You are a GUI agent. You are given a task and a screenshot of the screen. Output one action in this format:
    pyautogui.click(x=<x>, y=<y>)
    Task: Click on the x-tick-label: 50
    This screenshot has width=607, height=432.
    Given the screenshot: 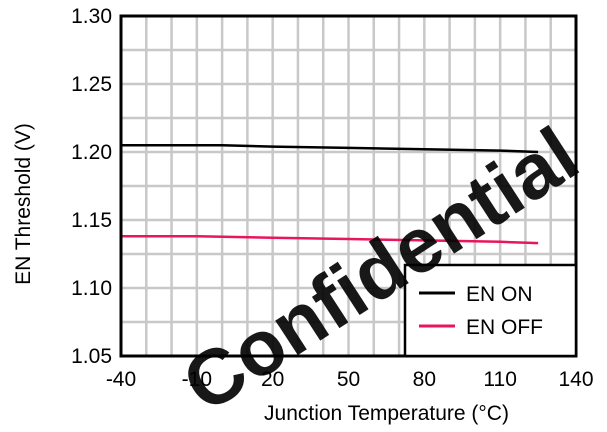 What is the action you would take?
    pyautogui.click(x=348, y=379)
    